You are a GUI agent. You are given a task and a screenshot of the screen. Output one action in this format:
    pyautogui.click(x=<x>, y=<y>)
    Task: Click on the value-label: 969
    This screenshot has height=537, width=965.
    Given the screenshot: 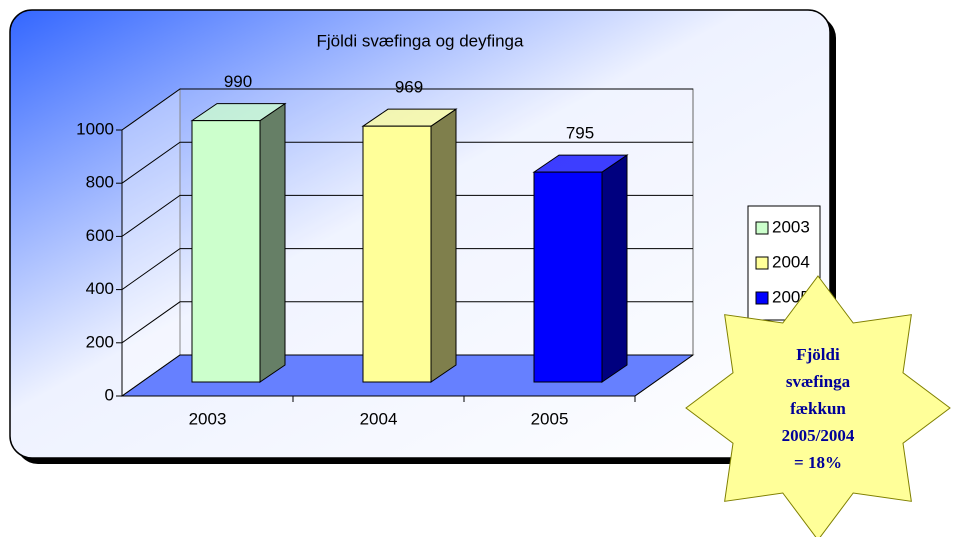 What is the action you would take?
    pyautogui.click(x=409, y=87)
    